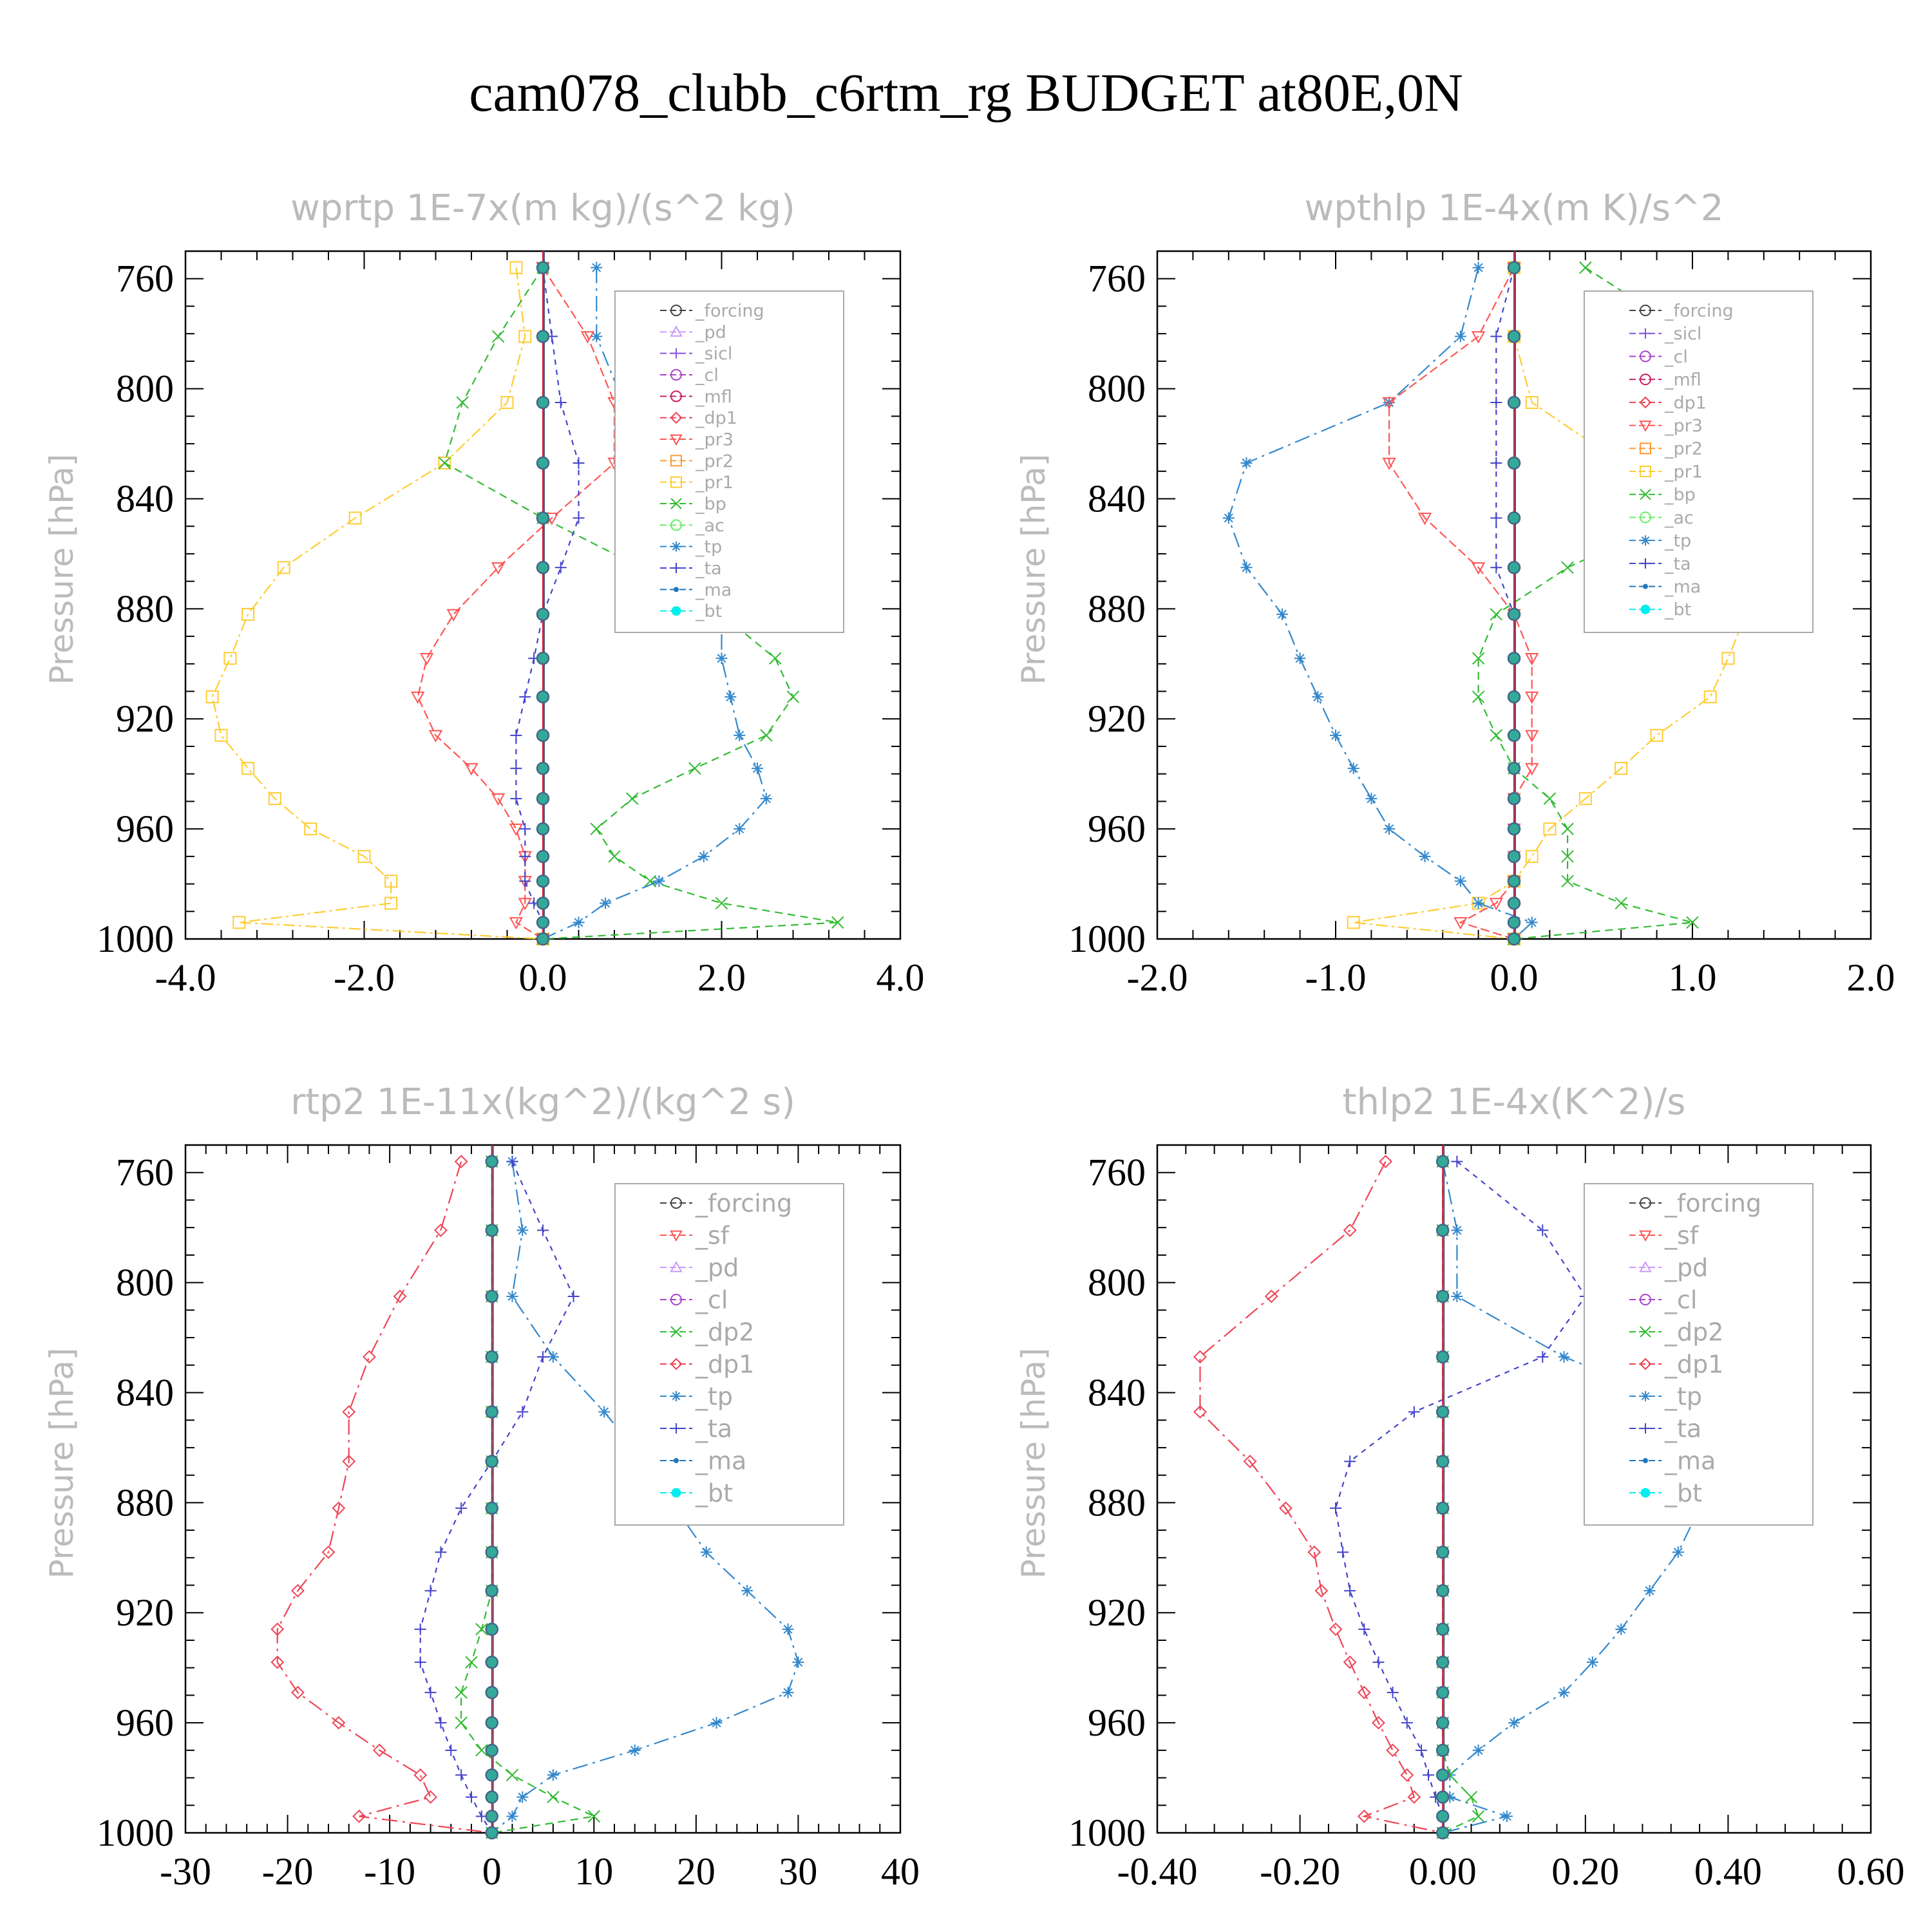  I want to click on x-tick-label: 0.40, so click(1728, 1871).